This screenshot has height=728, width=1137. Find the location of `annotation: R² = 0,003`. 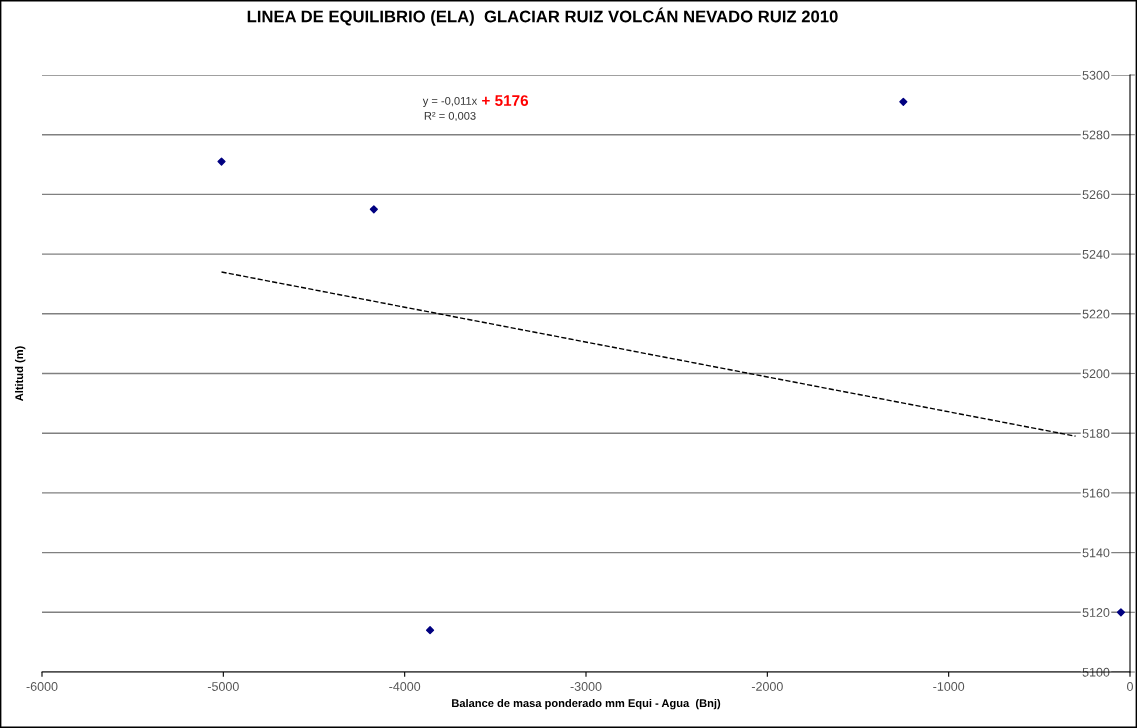

annotation: R² = 0,003 is located at coordinates (450, 116).